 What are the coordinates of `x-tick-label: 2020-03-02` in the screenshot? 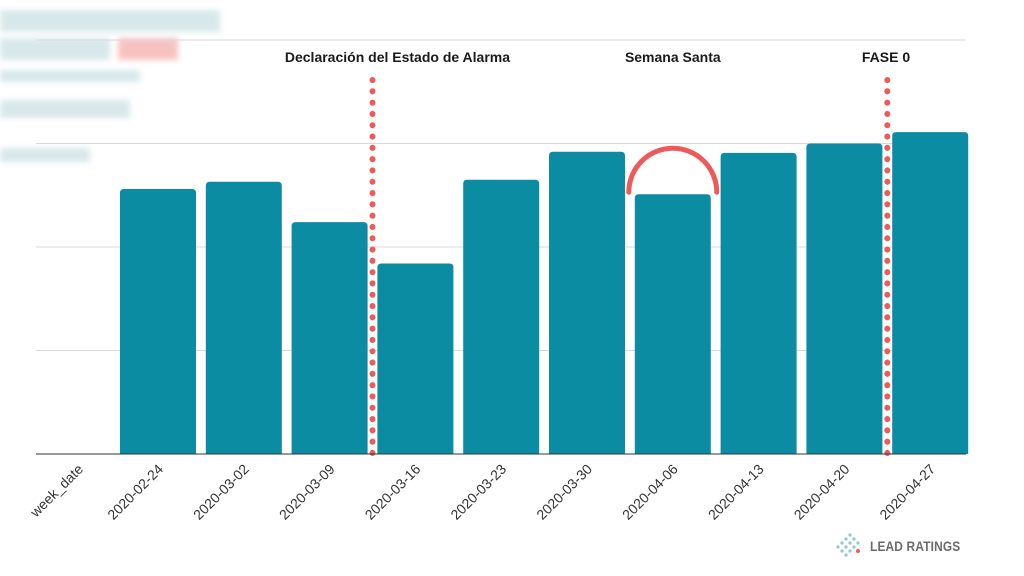 It's located at (221, 492).